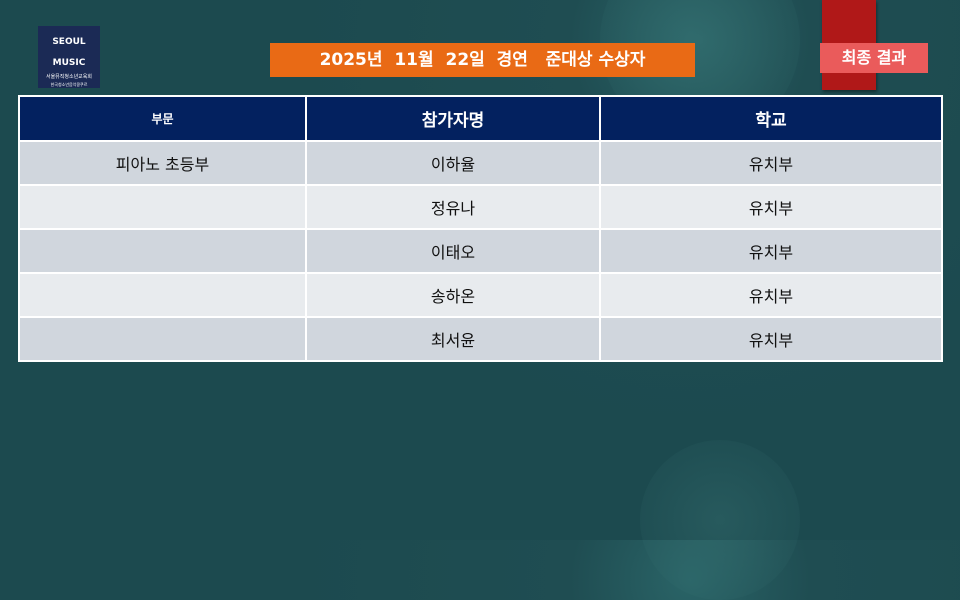  Describe the element at coordinates (69, 63) in the screenshot. I see `logo-text: MUSIC` at that location.